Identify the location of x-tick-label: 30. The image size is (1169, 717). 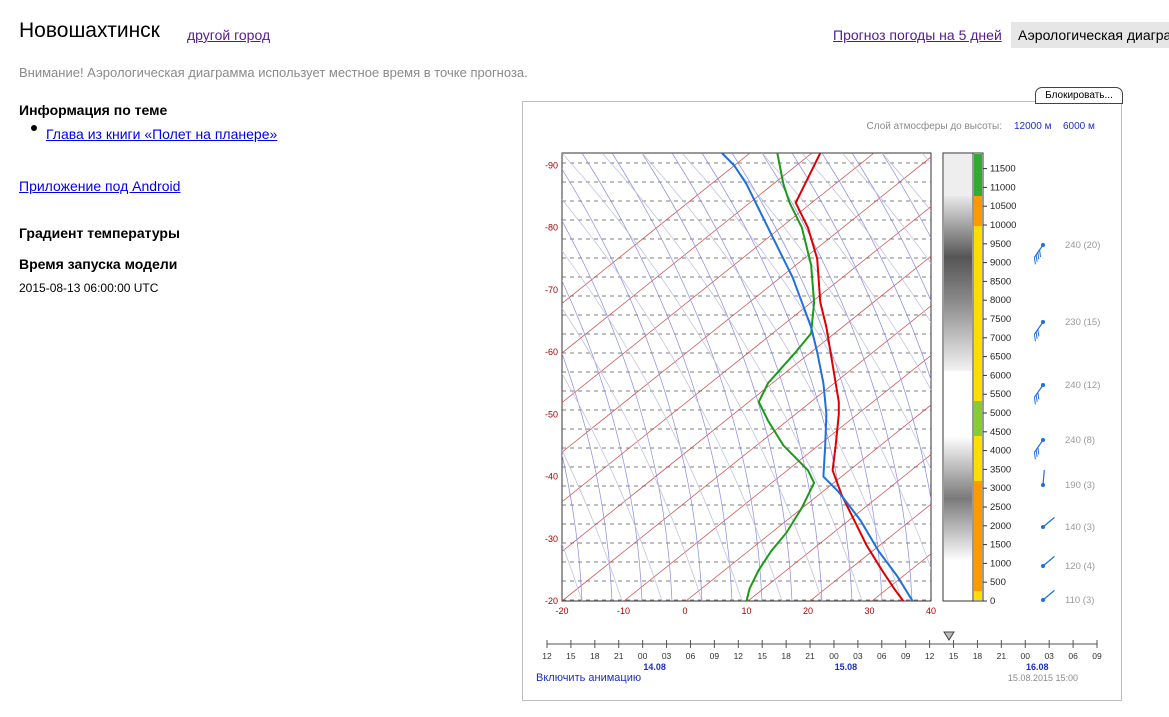
(869, 611).